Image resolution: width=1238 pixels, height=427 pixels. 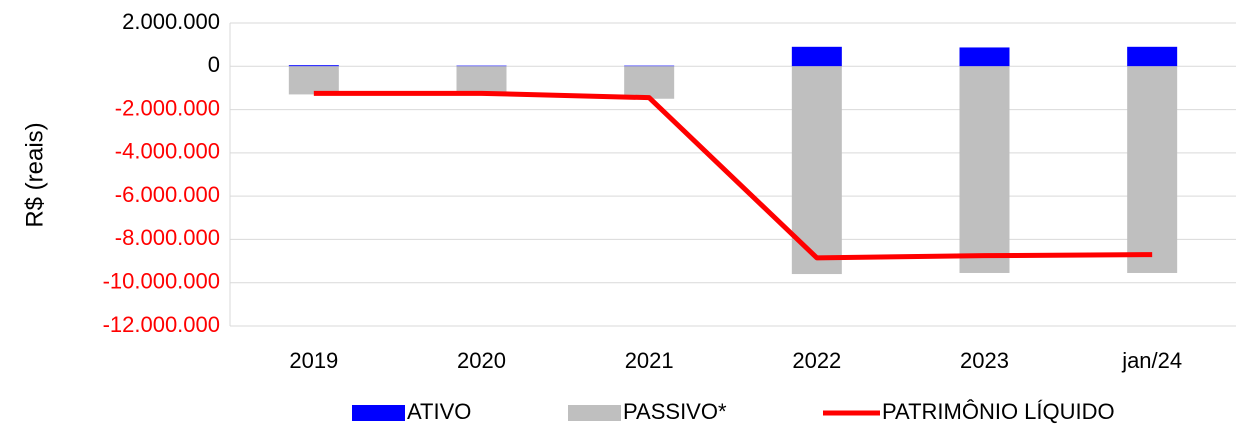 I want to click on y-tick-label: 2.000.000, so click(x=171, y=21).